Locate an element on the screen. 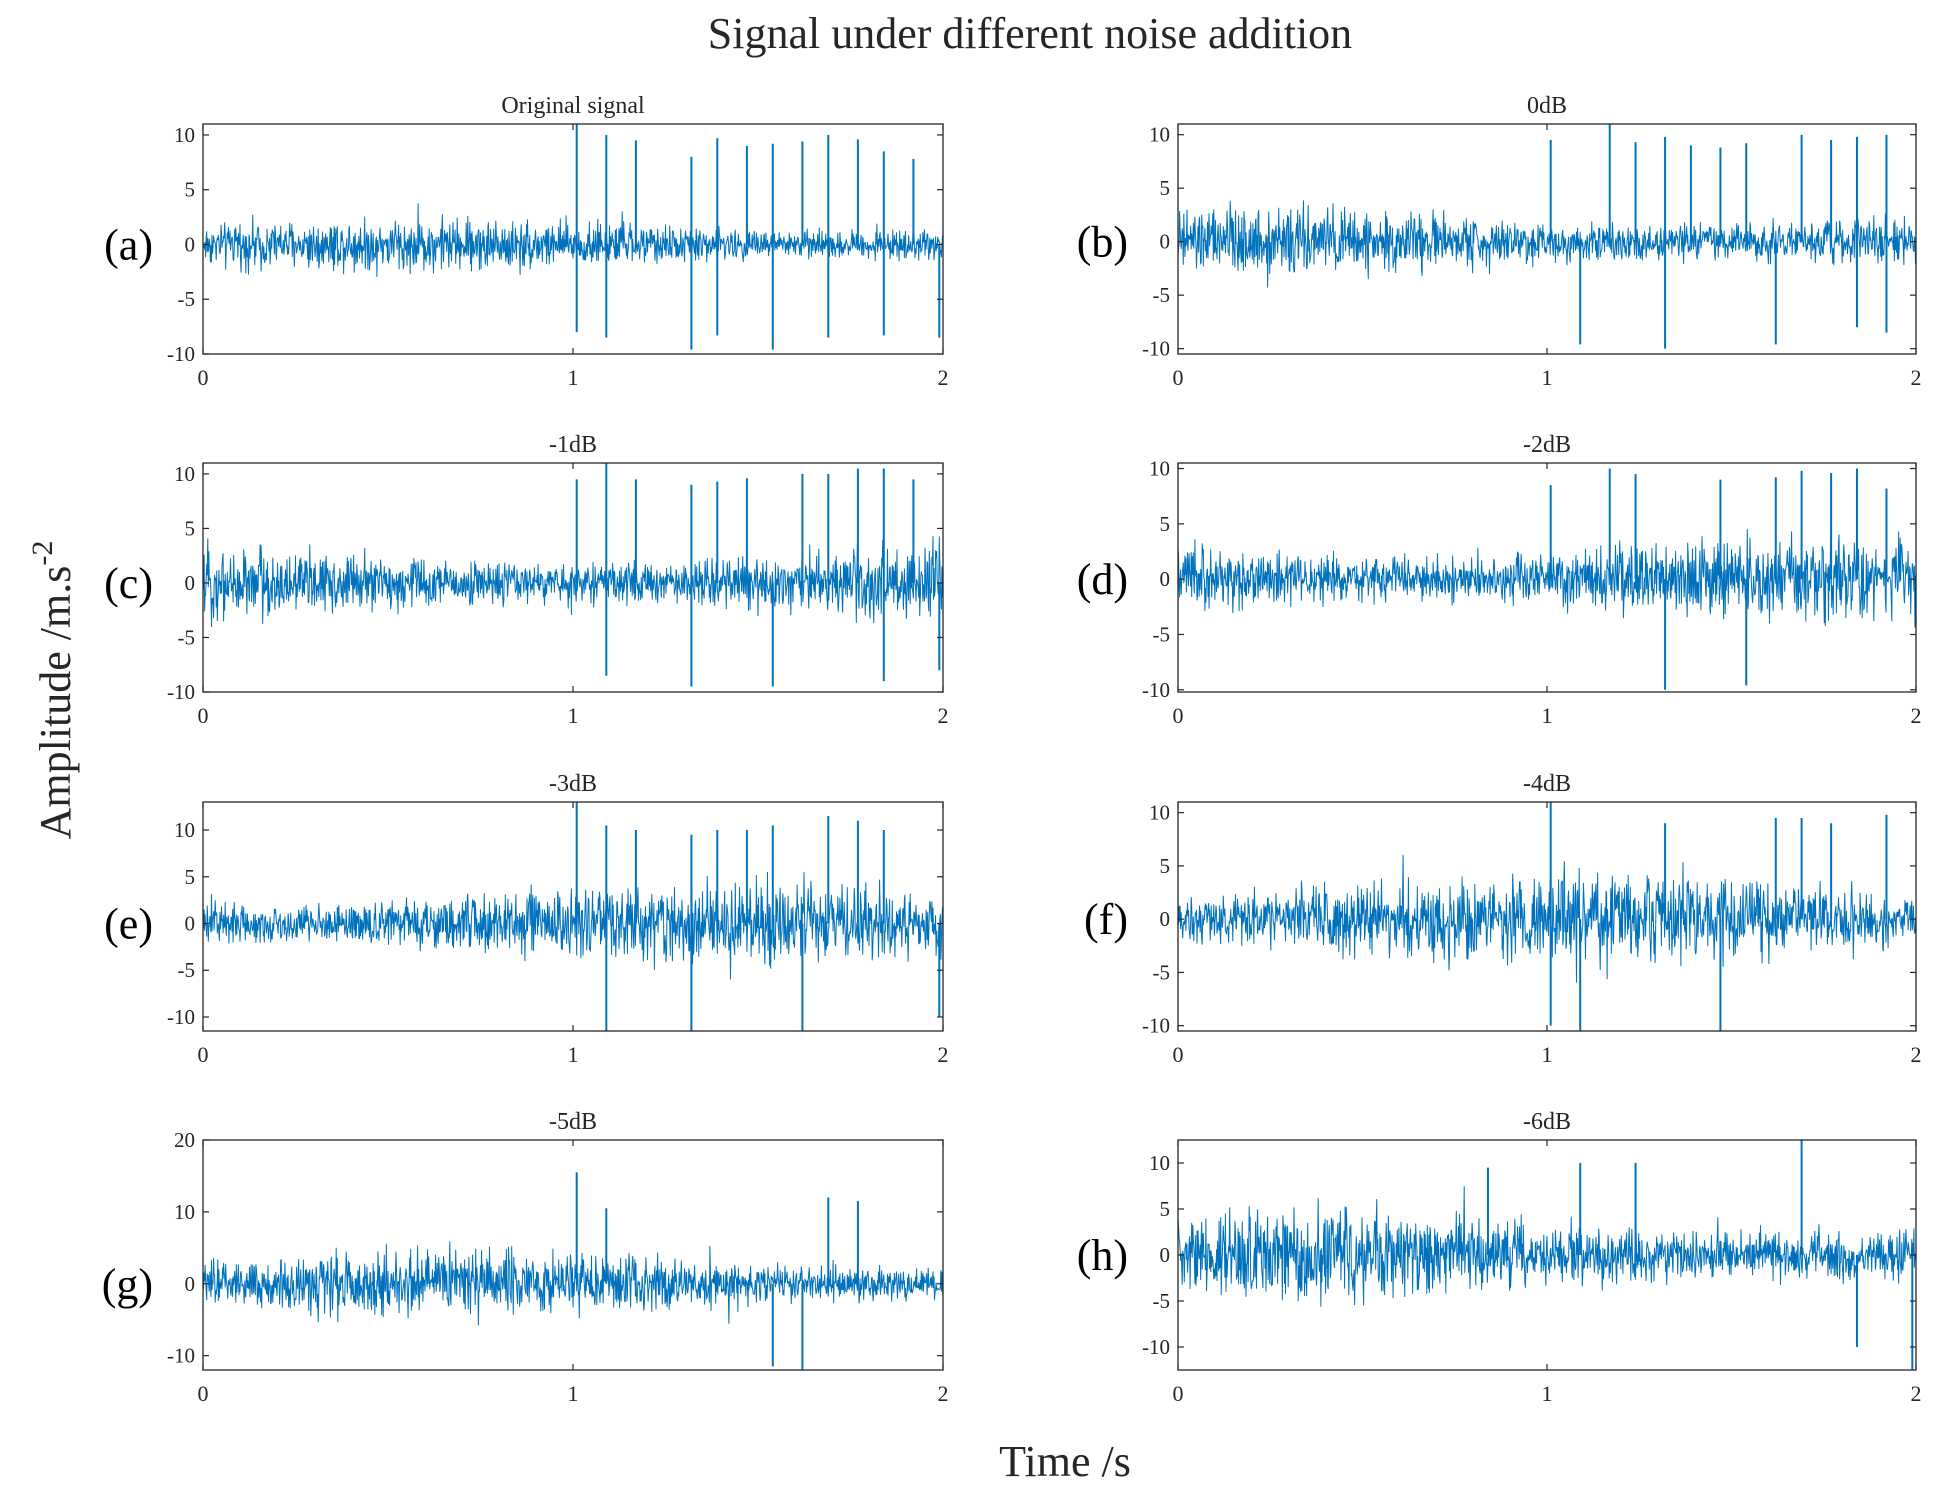 Image resolution: width=1941 pixels, height=1491 pixels. subplot-c: 0 1 2 10 5 0 -5 -10 -1dB (c) is located at coordinates (526, 580).